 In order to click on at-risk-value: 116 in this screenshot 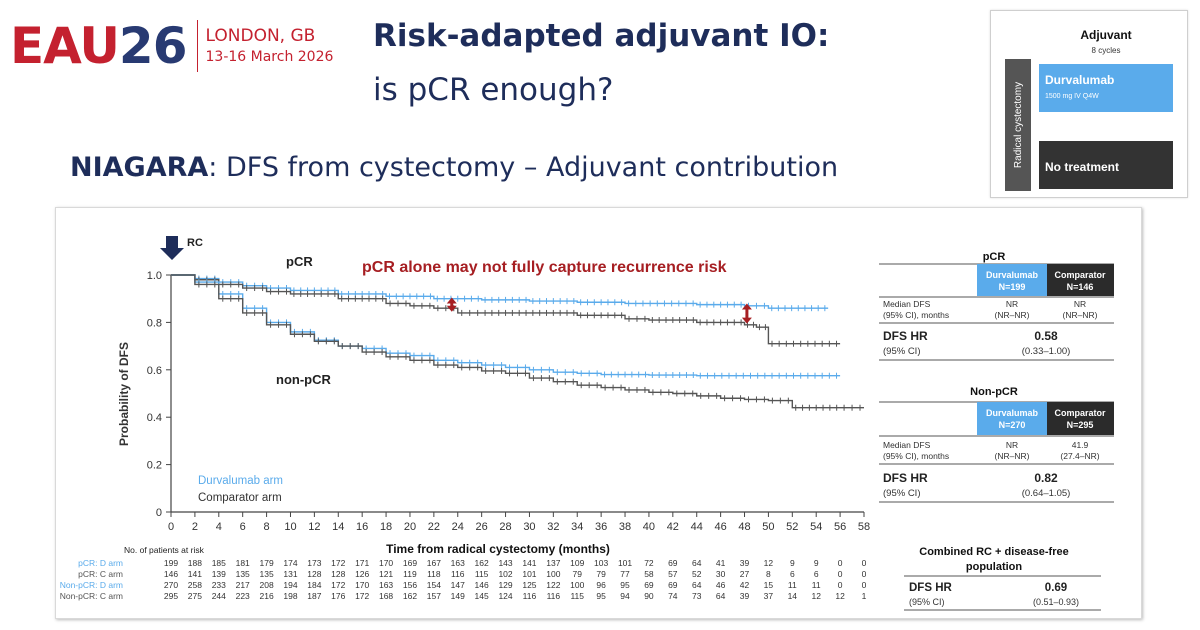, I will do `click(554, 596)`.